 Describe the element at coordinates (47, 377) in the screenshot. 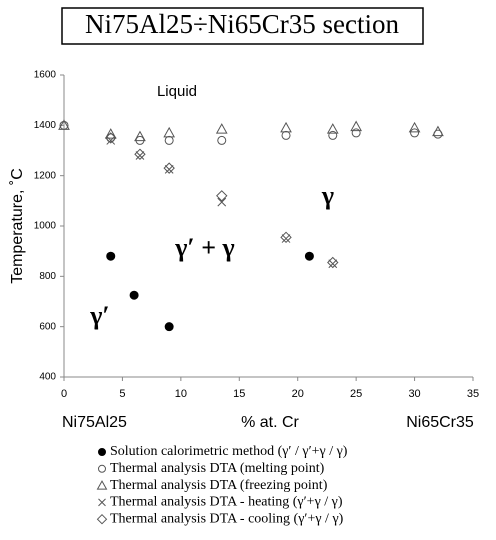

I see `y-tick-label: 400` at that location.